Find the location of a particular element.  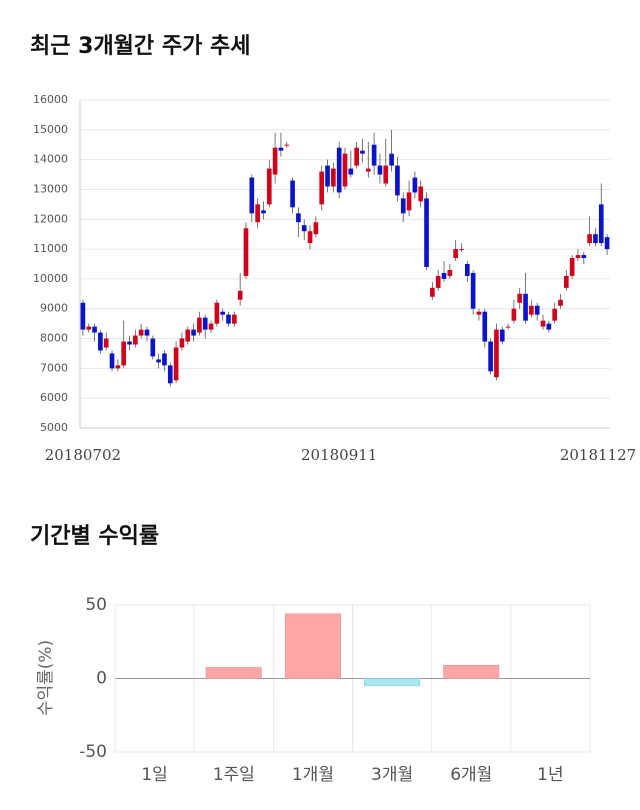

y-tick-label: 16000 is located at coordinates (50, 99).